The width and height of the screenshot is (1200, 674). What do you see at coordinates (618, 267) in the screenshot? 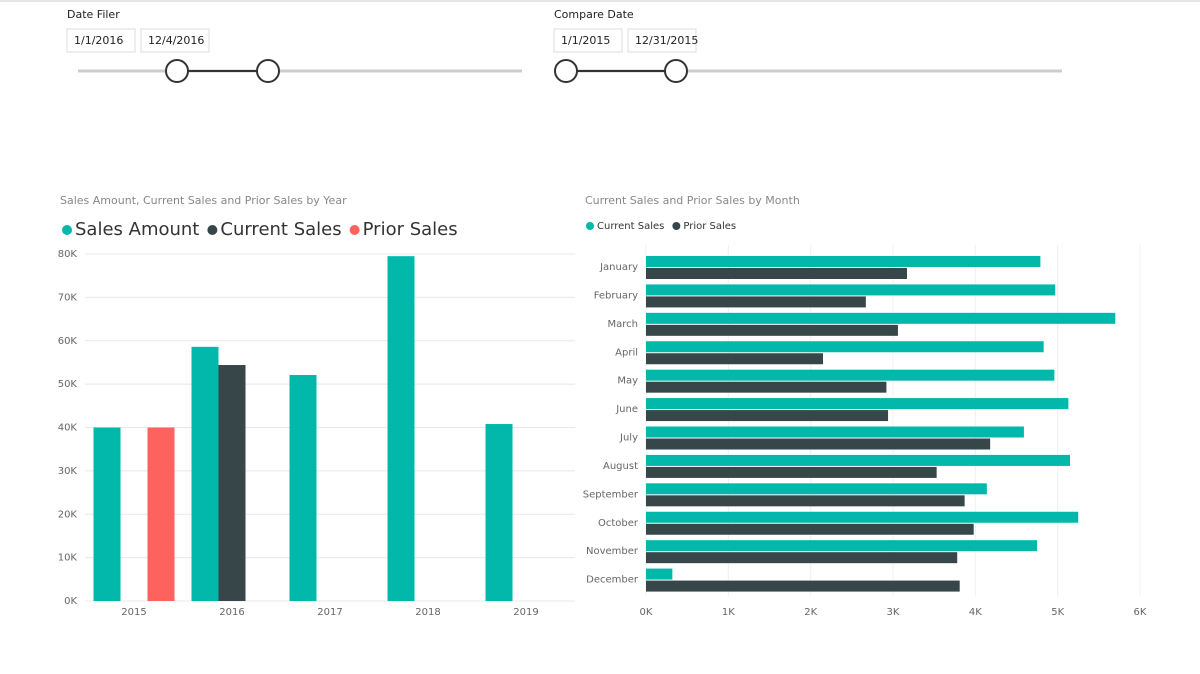
I see `y-tick-label: January` at bounding box center [618, 267].